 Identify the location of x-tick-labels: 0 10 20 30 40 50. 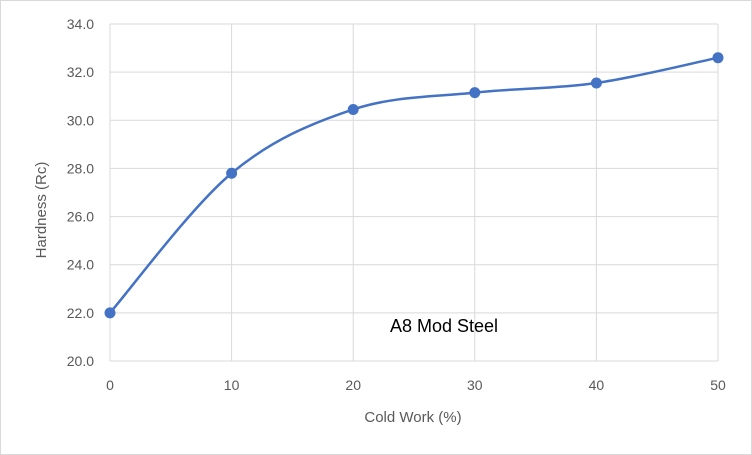
(416, 385).